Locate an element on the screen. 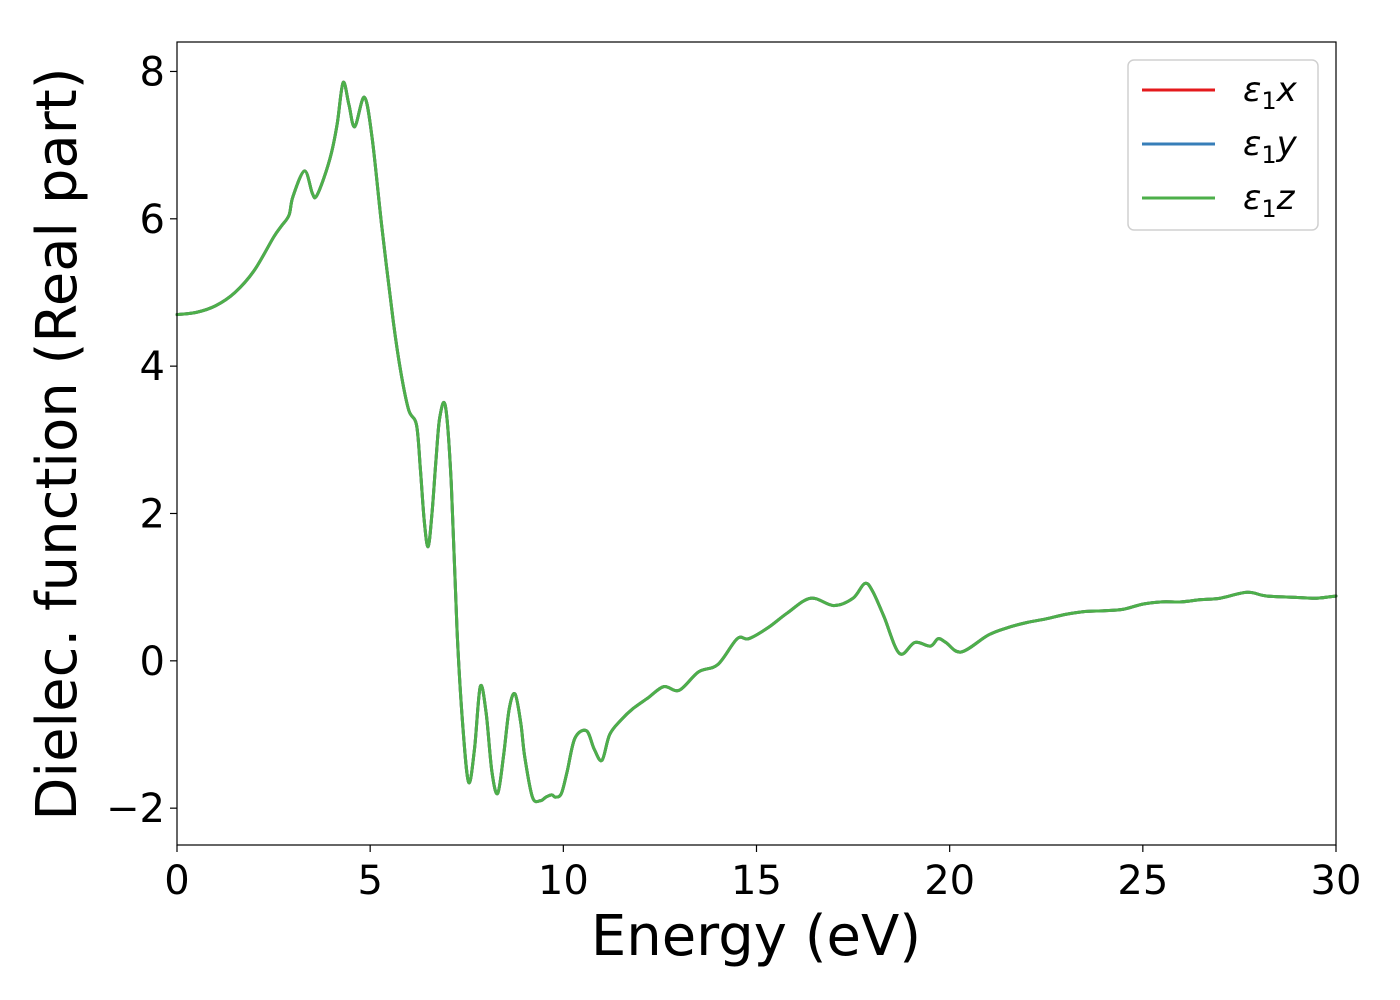 This screenshot has height=1000, width=1400. y-tick-label: 0 is located at coordinates (152, 662).